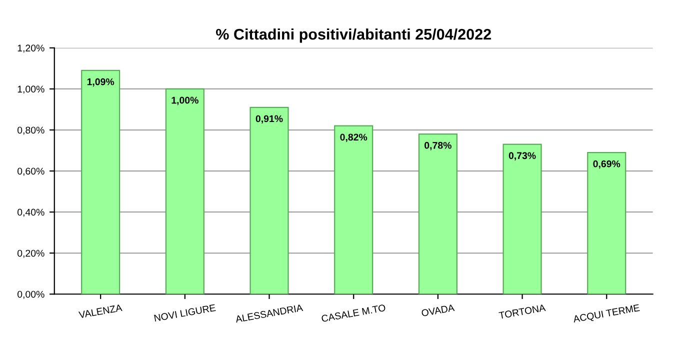 The image size is (680, 342). What do you see at coordinates (353, 313) in the screenshot?
I see `x-tick-label: CASALE M.TO` at bounding box center [353, 313].